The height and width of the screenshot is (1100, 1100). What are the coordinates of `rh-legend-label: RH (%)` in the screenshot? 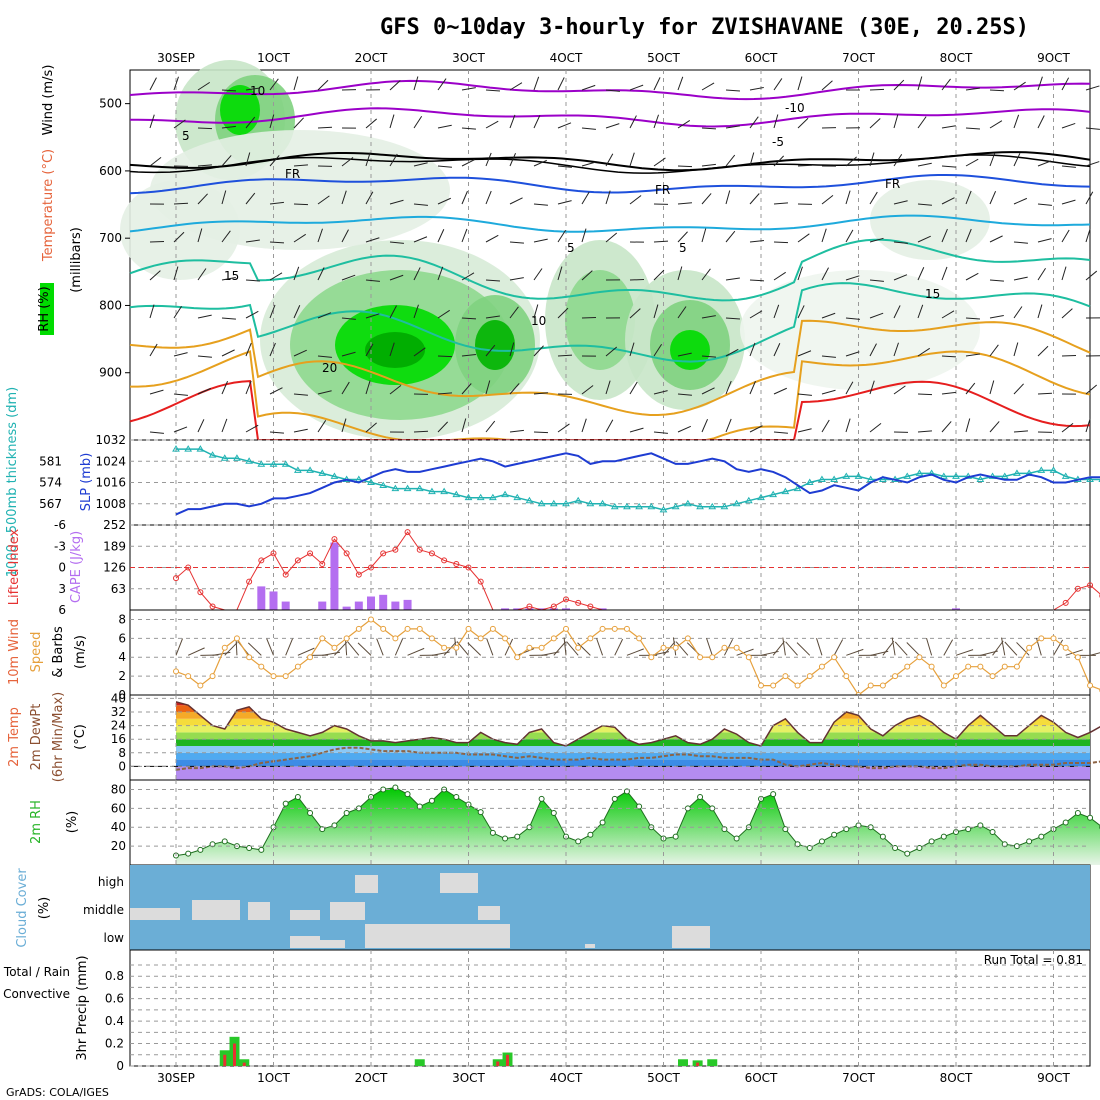 It's located at (44, 308).